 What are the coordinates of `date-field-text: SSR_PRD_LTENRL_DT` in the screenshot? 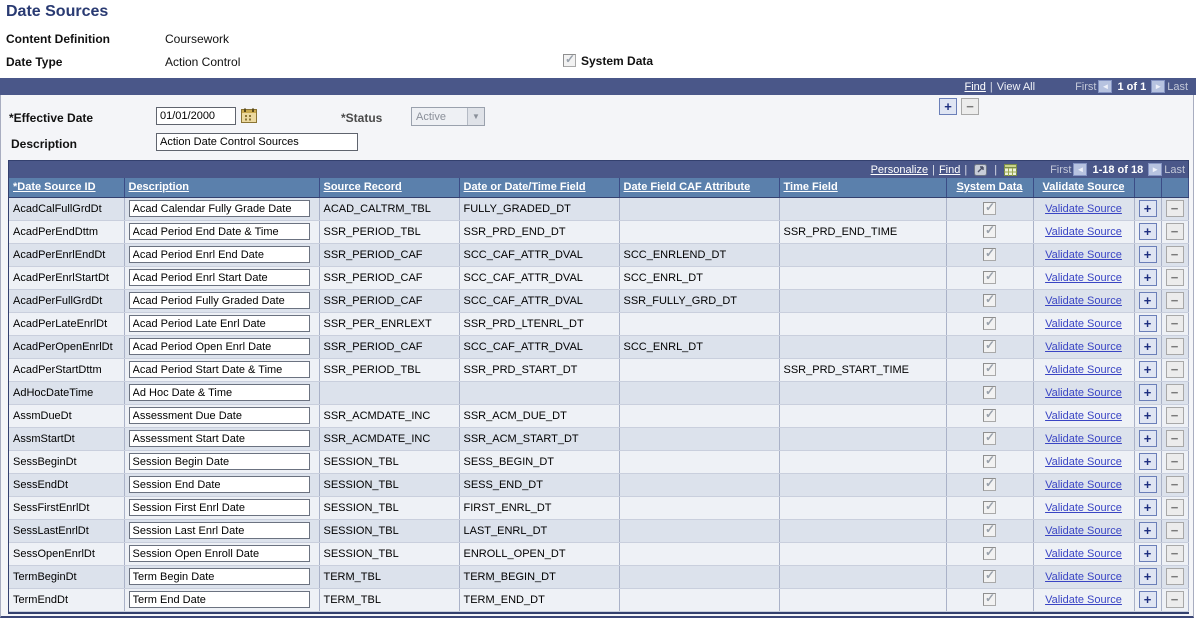 It's located at (523, 323).